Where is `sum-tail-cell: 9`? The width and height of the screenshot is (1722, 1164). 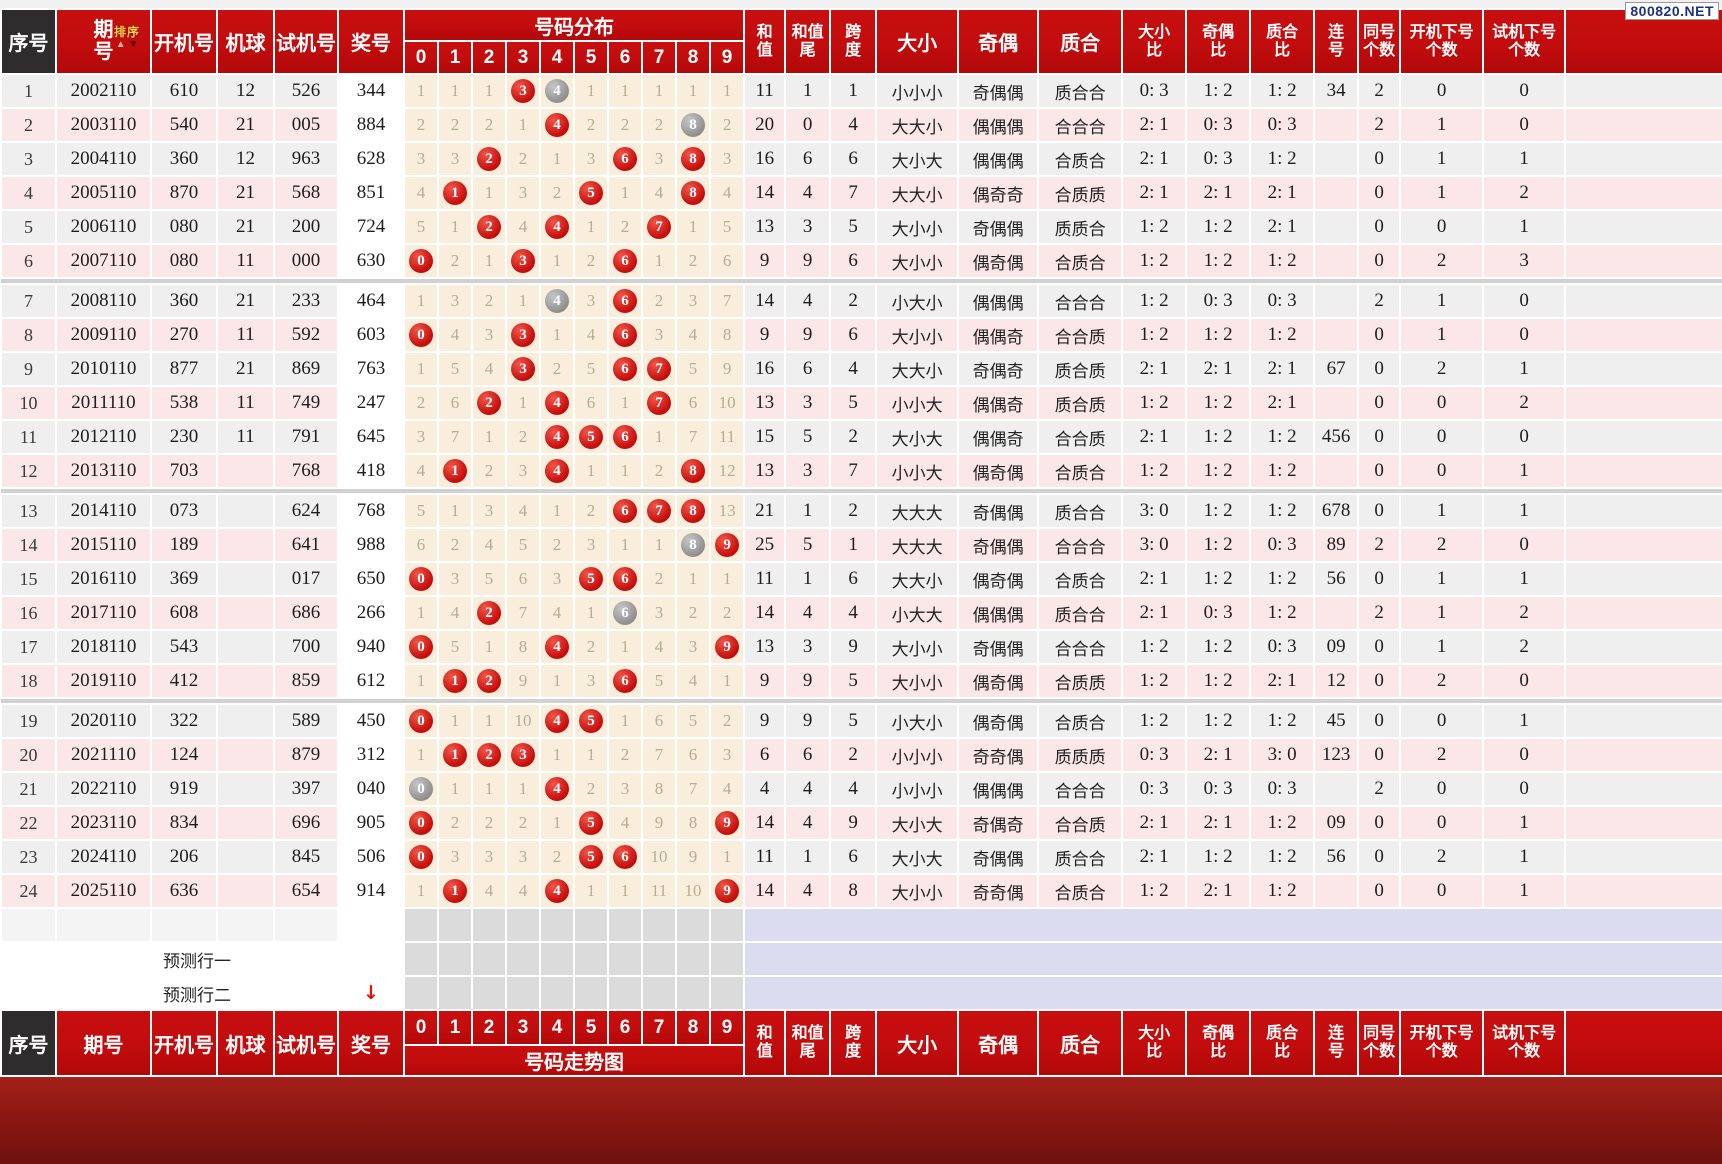
sum-tail-cell: 9 is located at coordinates (808, 681).